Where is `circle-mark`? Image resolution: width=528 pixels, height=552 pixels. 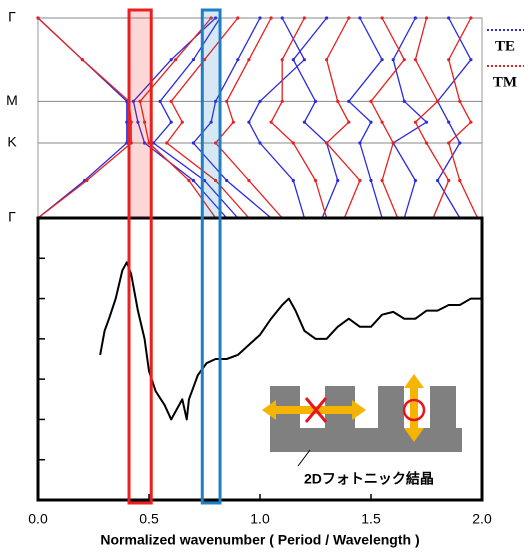
circle-mark is located at coordinates (414, 410).